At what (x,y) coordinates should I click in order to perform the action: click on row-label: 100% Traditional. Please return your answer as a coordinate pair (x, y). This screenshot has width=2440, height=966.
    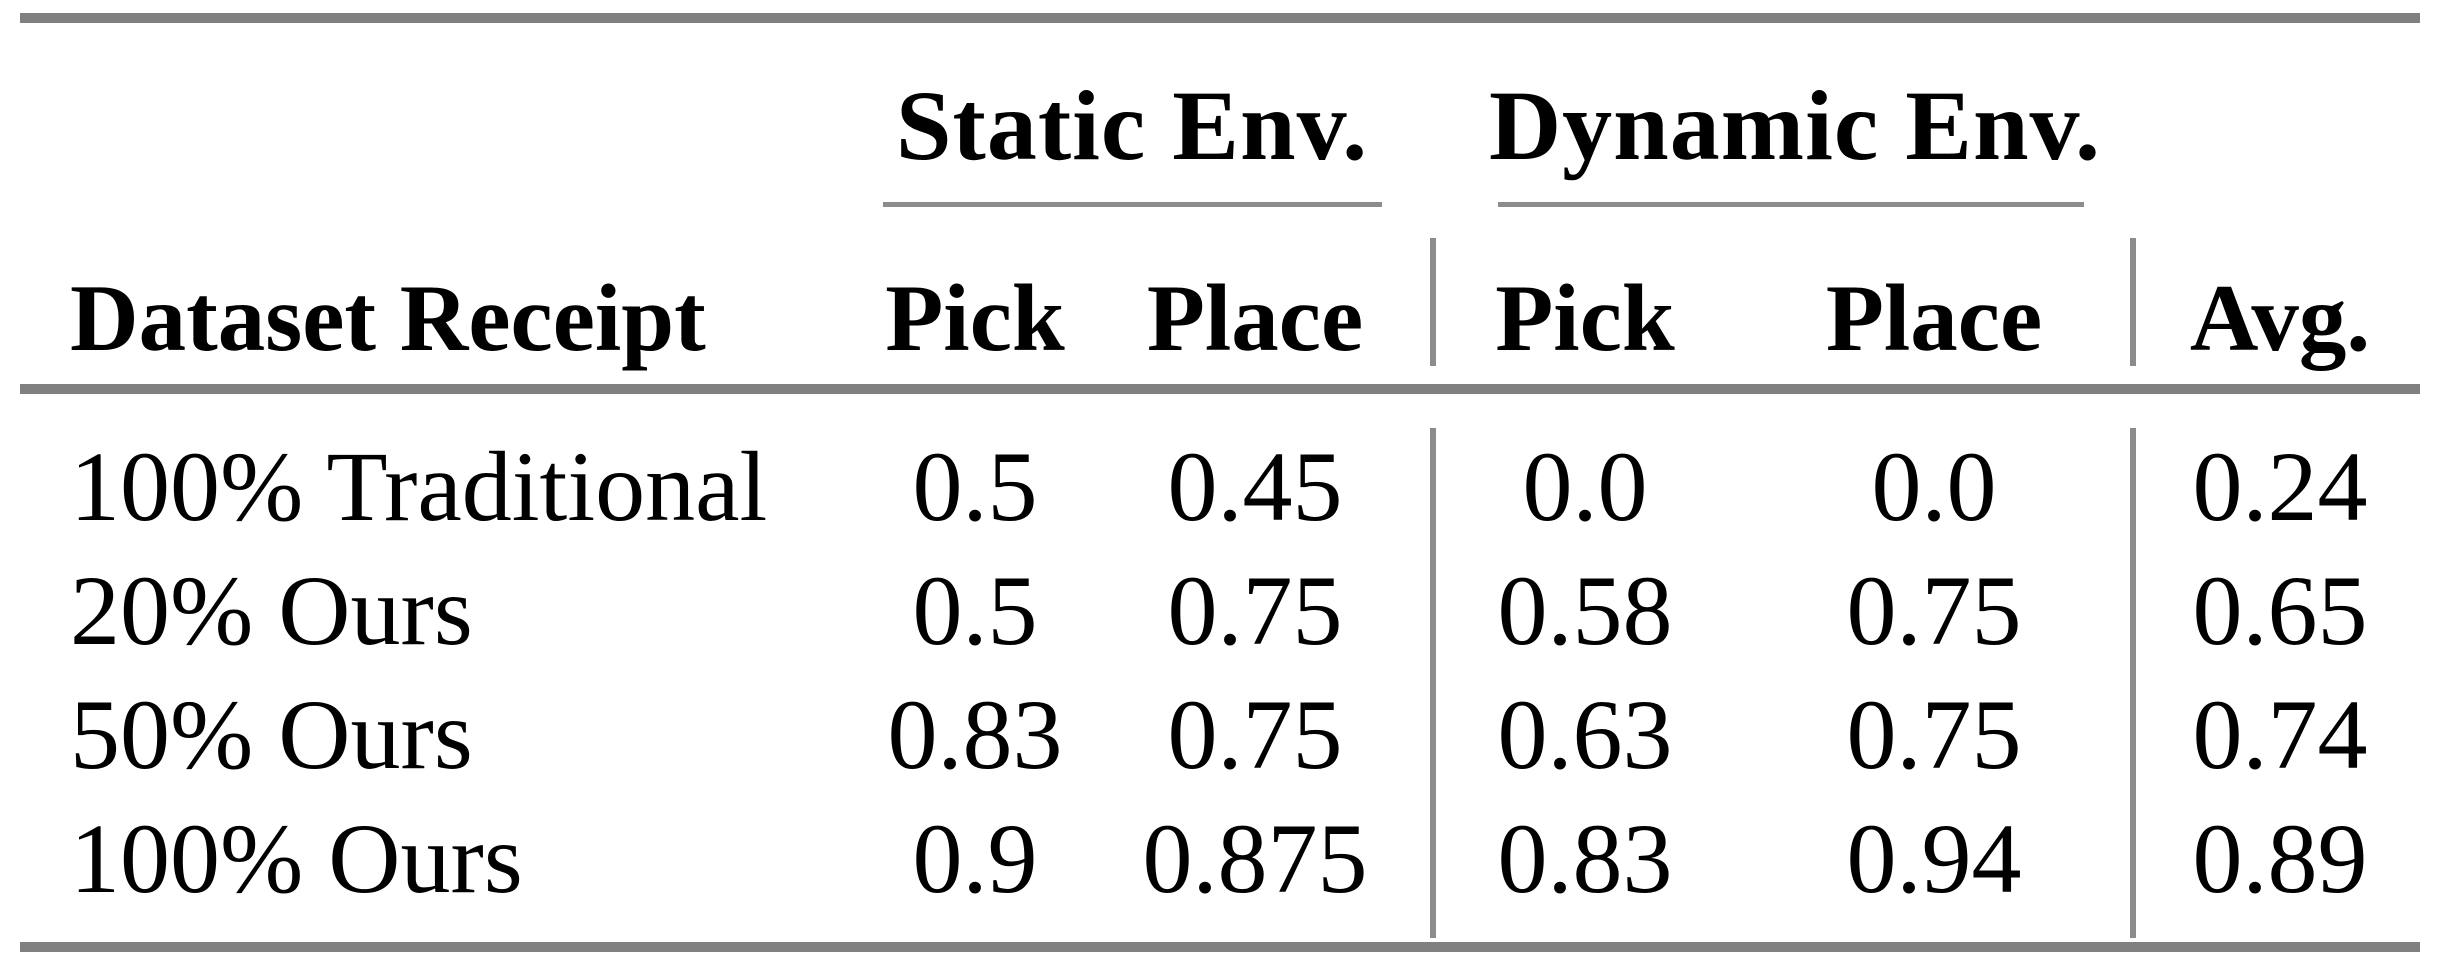
    Looking at the image, I should click on (419, 486).